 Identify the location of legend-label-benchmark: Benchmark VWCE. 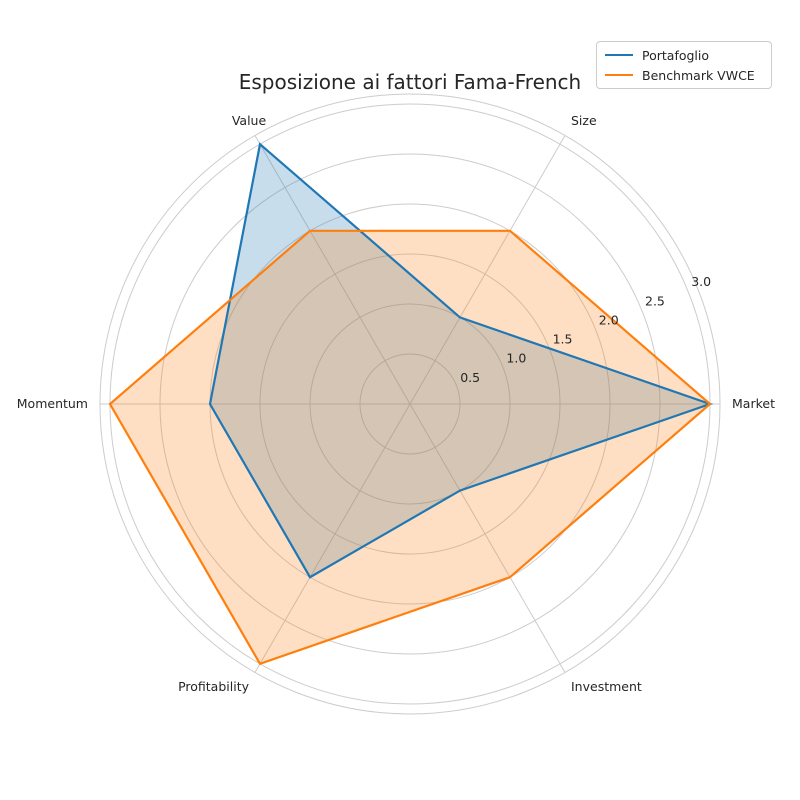
(698, 75).